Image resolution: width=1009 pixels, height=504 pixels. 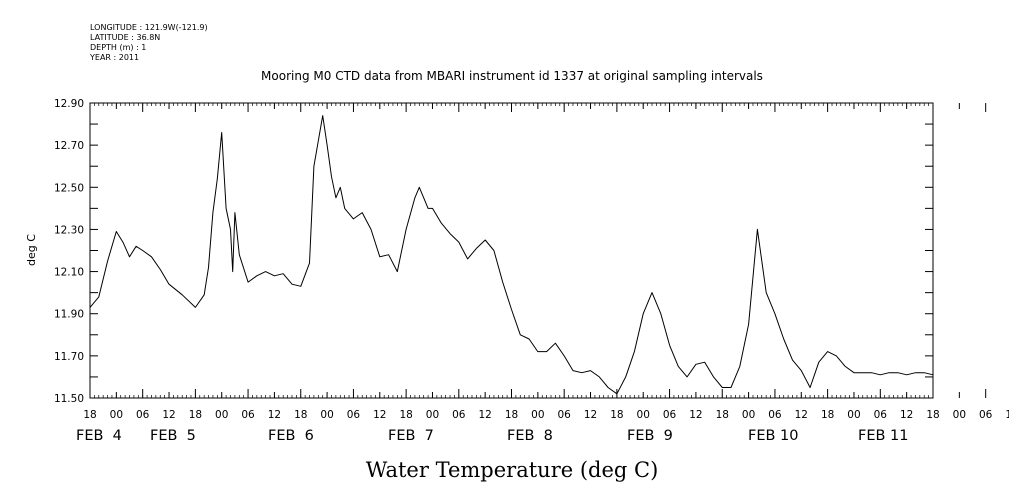 What do you see at coordinates (99, 436) in the screenshot?
I see `x-day-label: FEB 4` at bounding box center [99, 436].